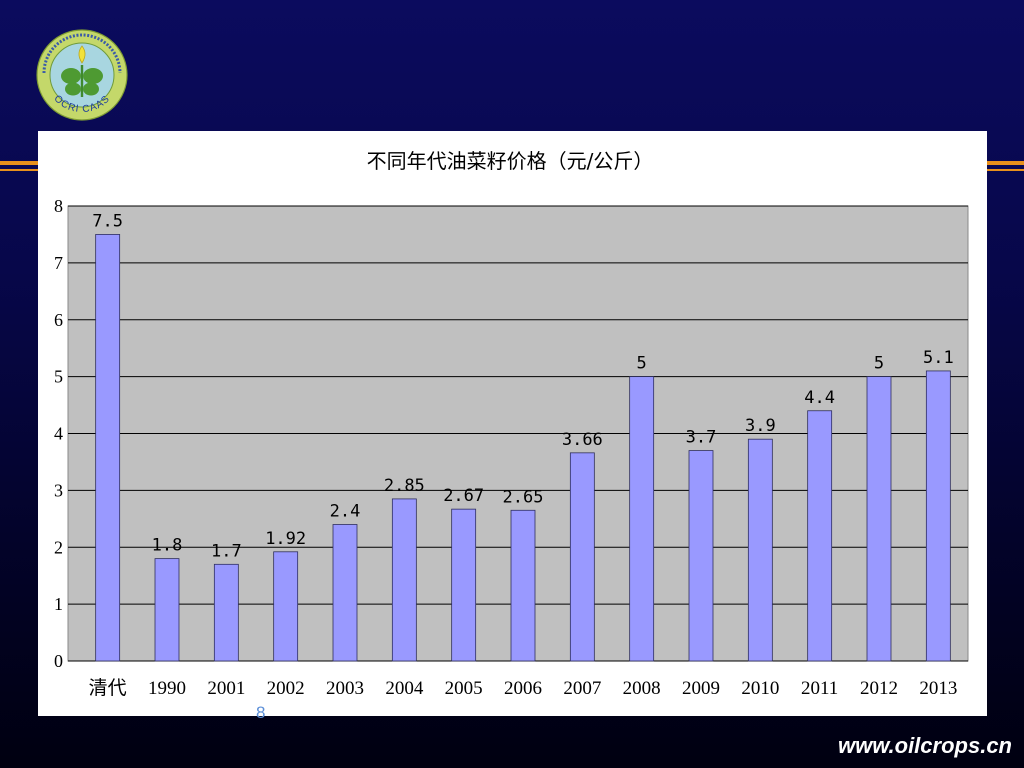  What do you see at coordinates (582, 440) in the screenshot?
I see `data-label: 3.66` at bounding box center [582, 440].